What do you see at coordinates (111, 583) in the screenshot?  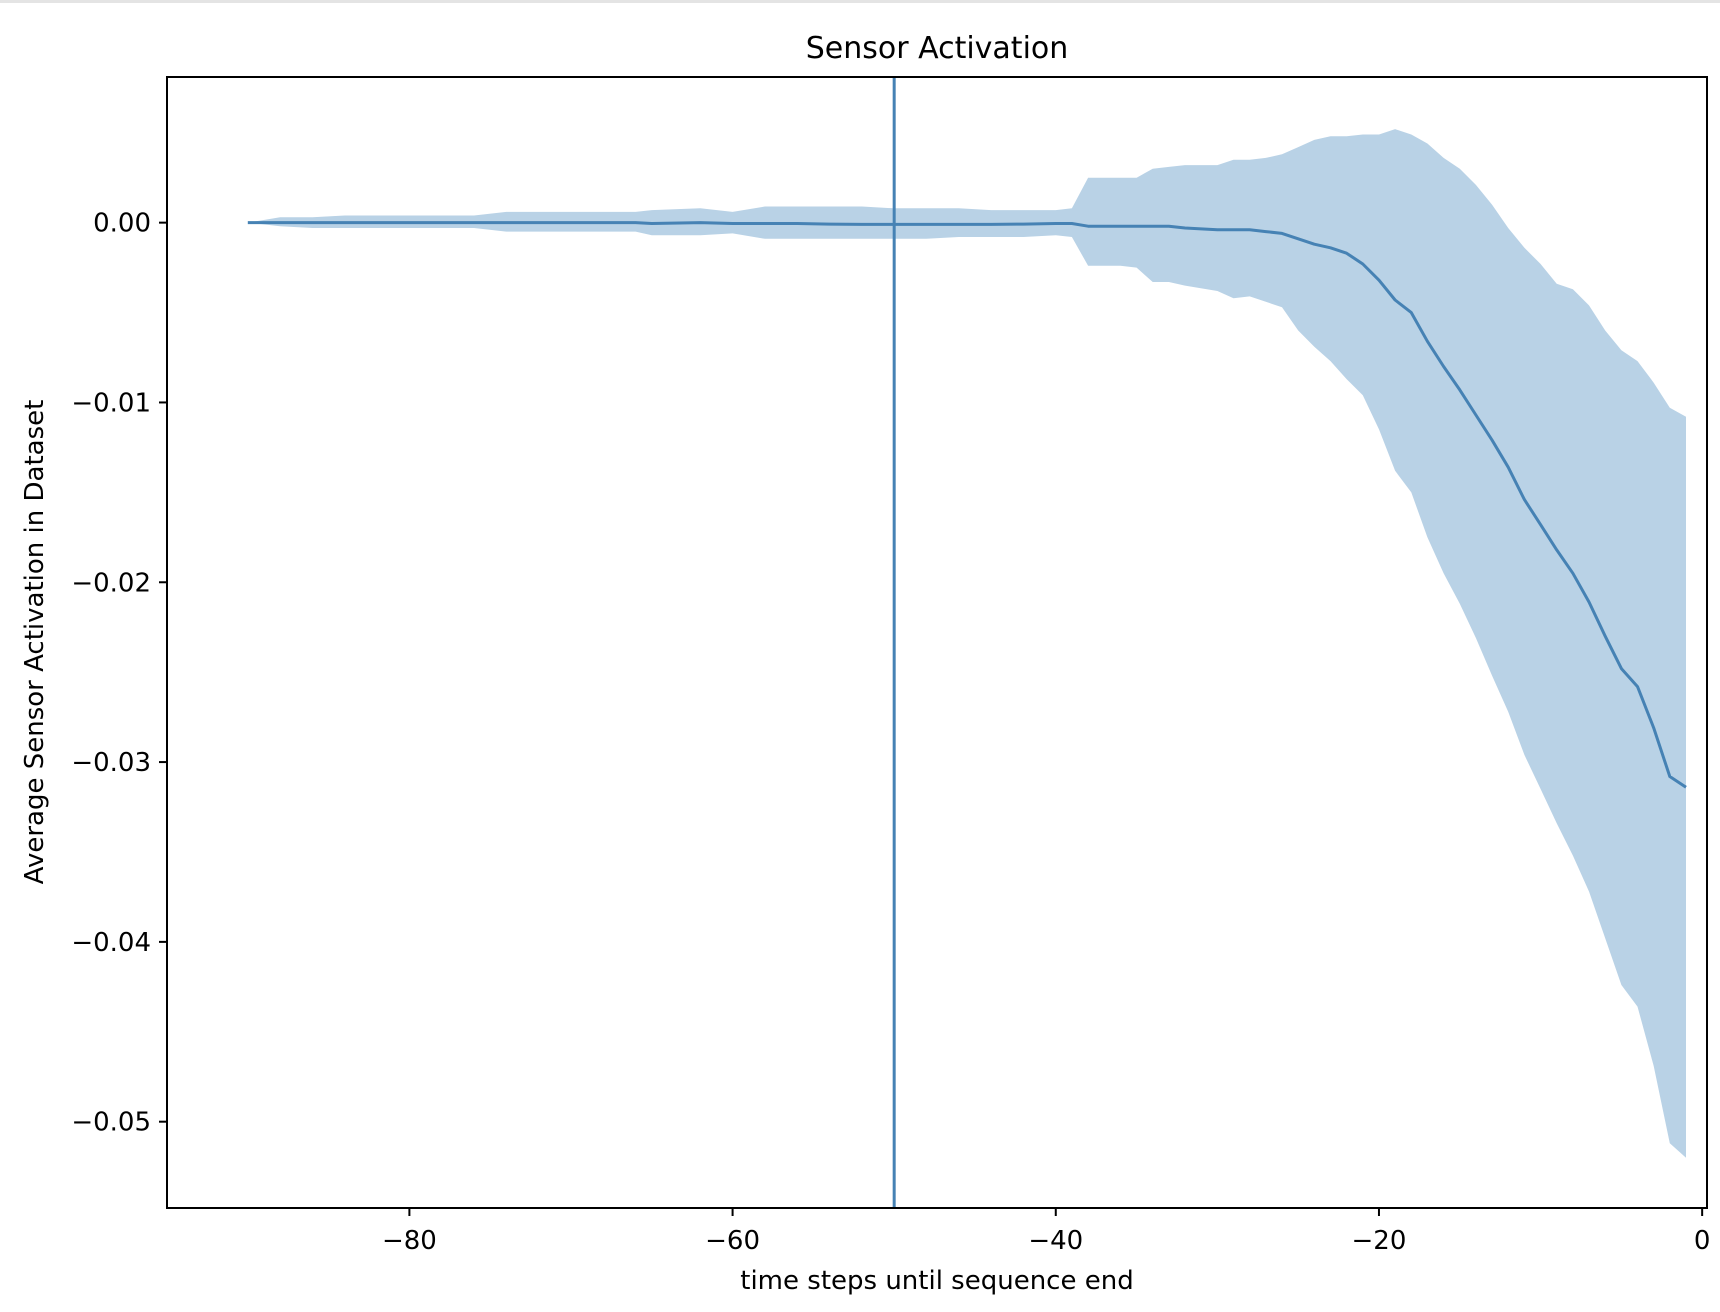 I see `y-tick-label: −0.02` at bounding box center [111, 583].